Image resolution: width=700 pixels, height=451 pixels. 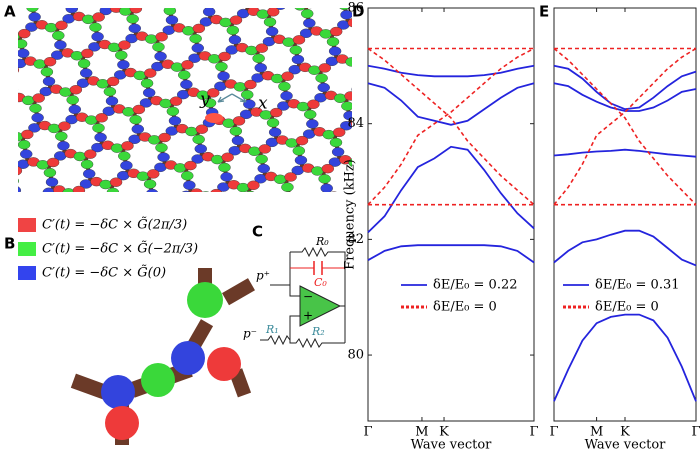 I want to click on band-line, so click(x=451, y=104).